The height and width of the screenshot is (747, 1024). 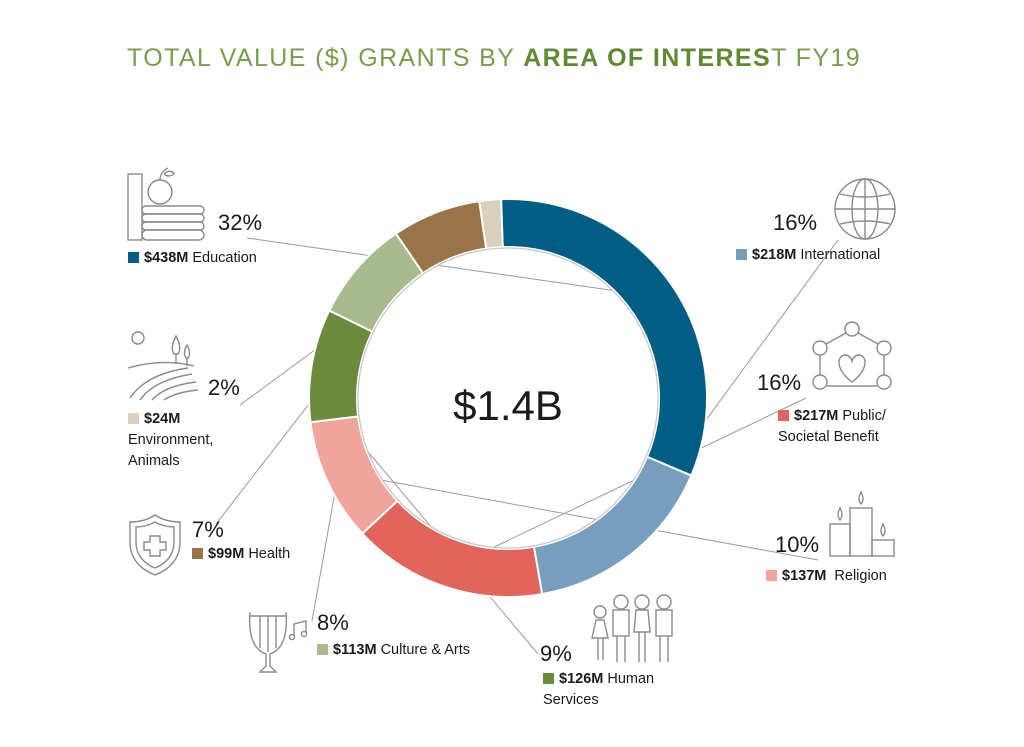 What do you see at coordinates (393, 650) in the screenshot?
I see `legend-culture: $113M Culture & Arts` at bounding box center [393, 650].